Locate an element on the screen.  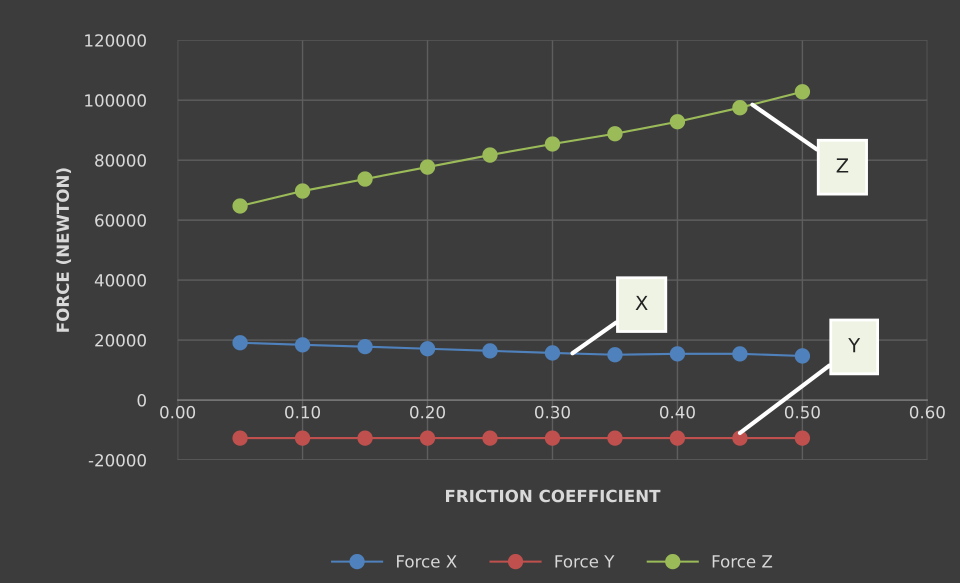
y-tick-label: 40000 is located at coordinates (120, 280).